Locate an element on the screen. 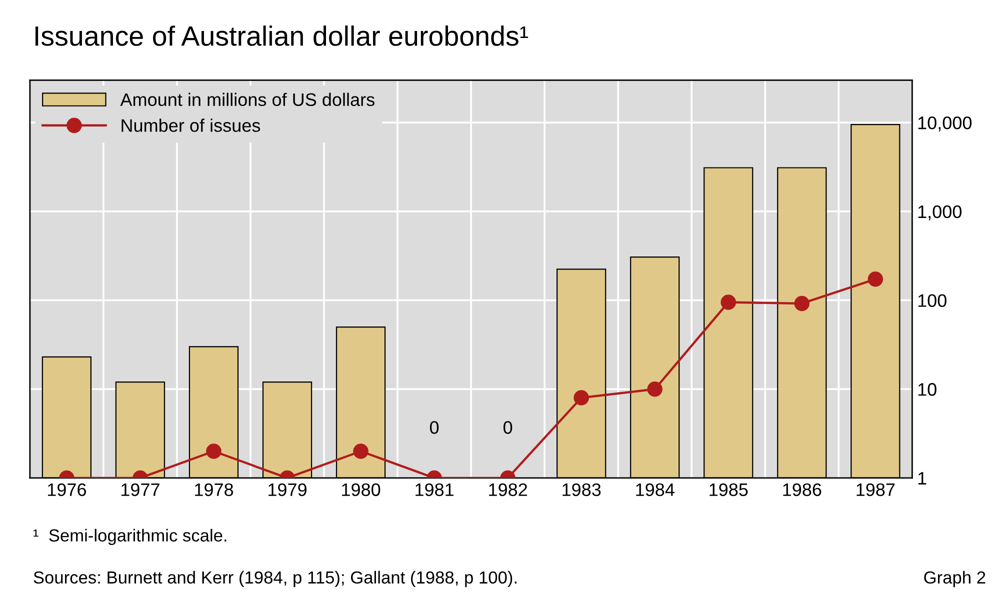  legend-label: Number of issues is located at coordinates (191, 125).